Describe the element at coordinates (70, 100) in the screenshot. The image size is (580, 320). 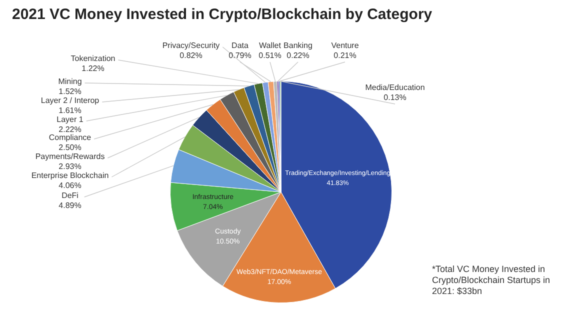
I see `slice-label: Layer 2 / Interop` at that location.